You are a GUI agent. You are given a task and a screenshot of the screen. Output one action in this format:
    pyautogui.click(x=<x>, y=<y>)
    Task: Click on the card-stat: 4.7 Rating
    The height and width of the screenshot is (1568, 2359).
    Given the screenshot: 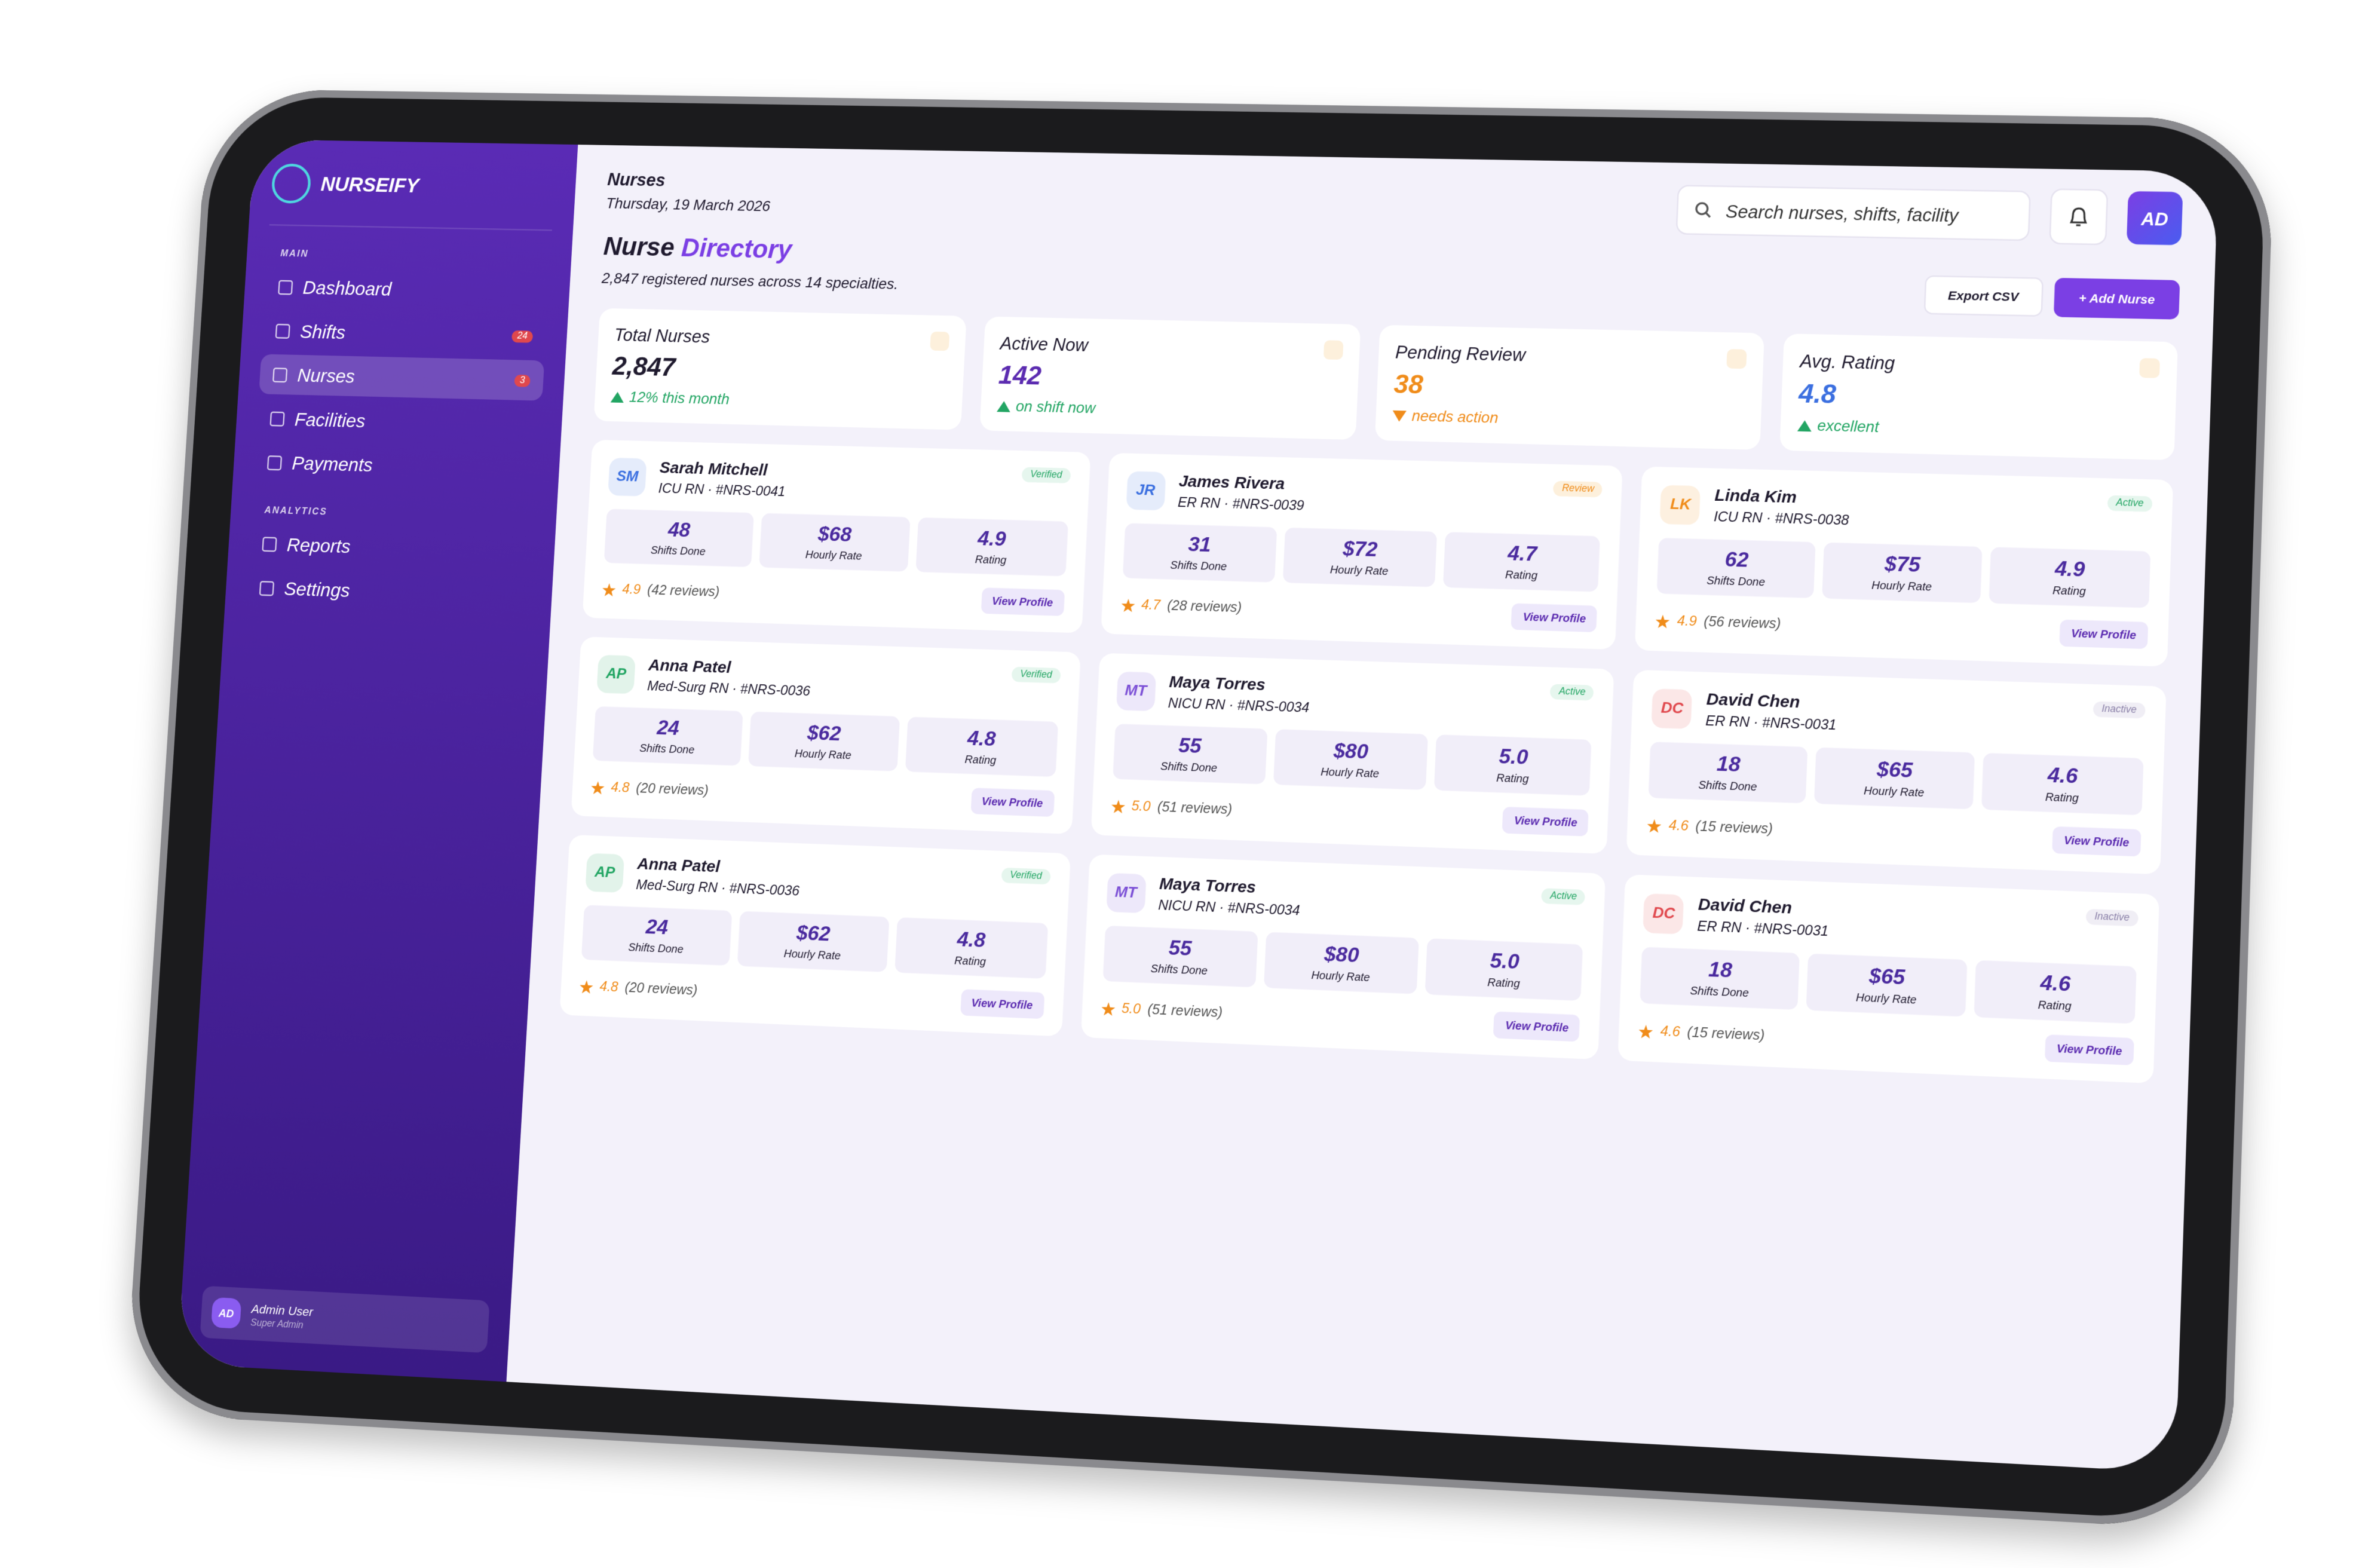 What is the action you would take?
    pyautogui.click(x=1522, y=562)
    